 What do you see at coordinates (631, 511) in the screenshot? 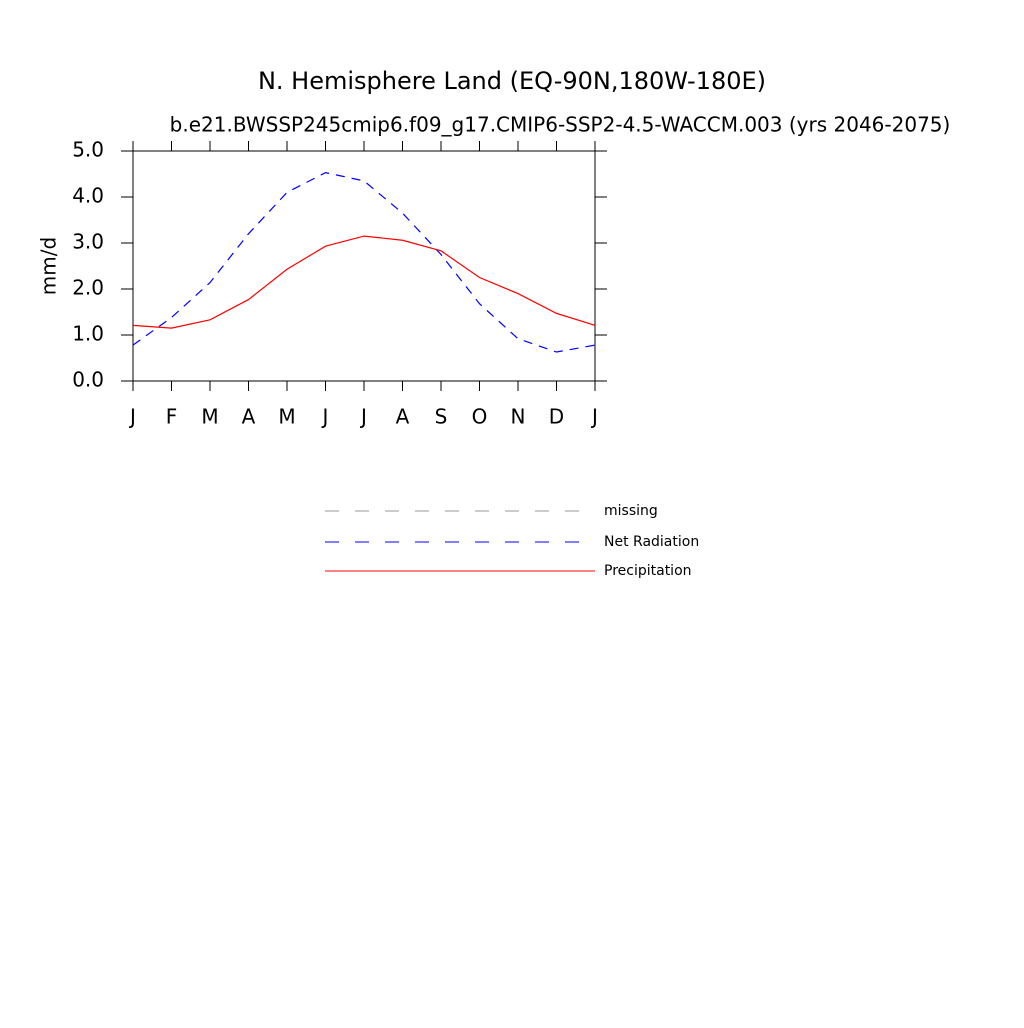
I see `legend-label: missing` at bounding box center [631, 511].